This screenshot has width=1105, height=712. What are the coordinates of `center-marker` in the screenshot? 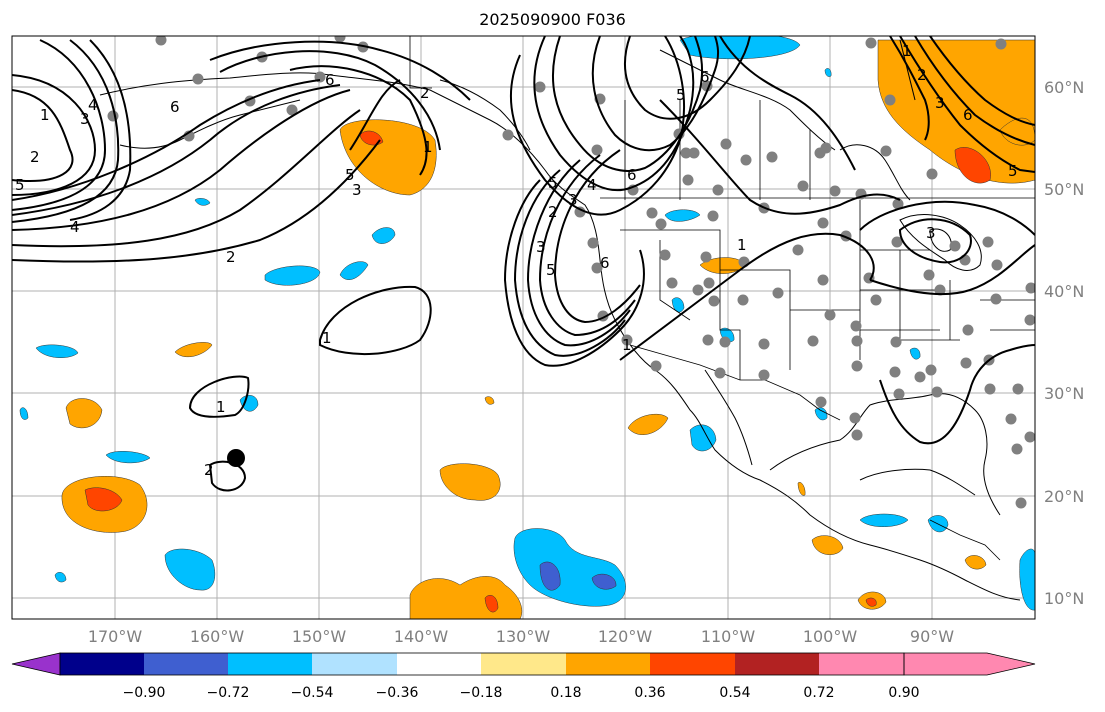 It's located at (236, 458).